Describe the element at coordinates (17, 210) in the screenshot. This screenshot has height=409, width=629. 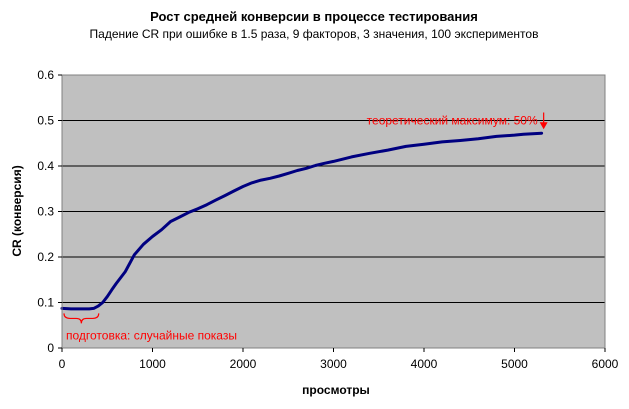
I see `y-axis-label: CR (конверсия)` at that location.